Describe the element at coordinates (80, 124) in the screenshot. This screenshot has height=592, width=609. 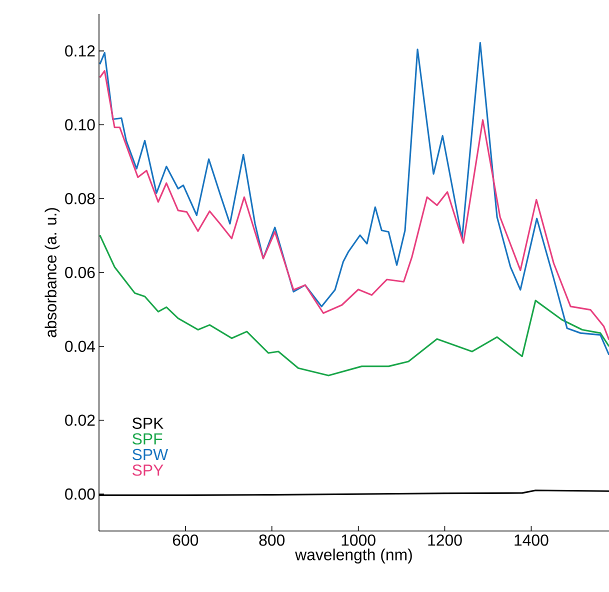
I see `y-tick-label: 0.10` at that location.